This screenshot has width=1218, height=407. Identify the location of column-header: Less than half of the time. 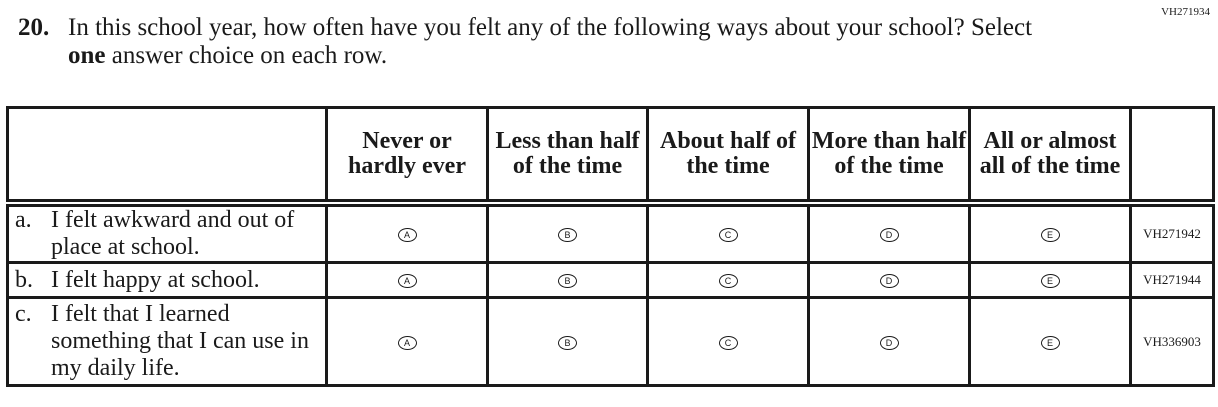
(567, 156).